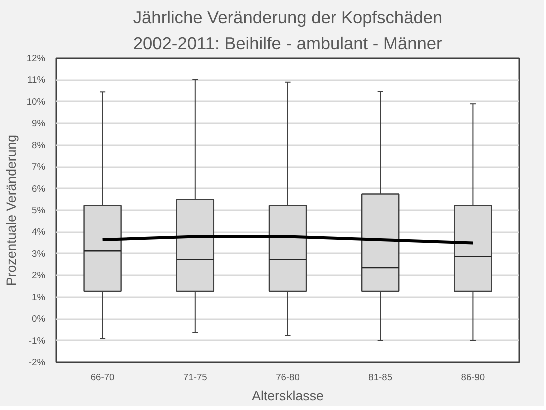  I want to click on y-tick-label: 10%, so click(36, 101).